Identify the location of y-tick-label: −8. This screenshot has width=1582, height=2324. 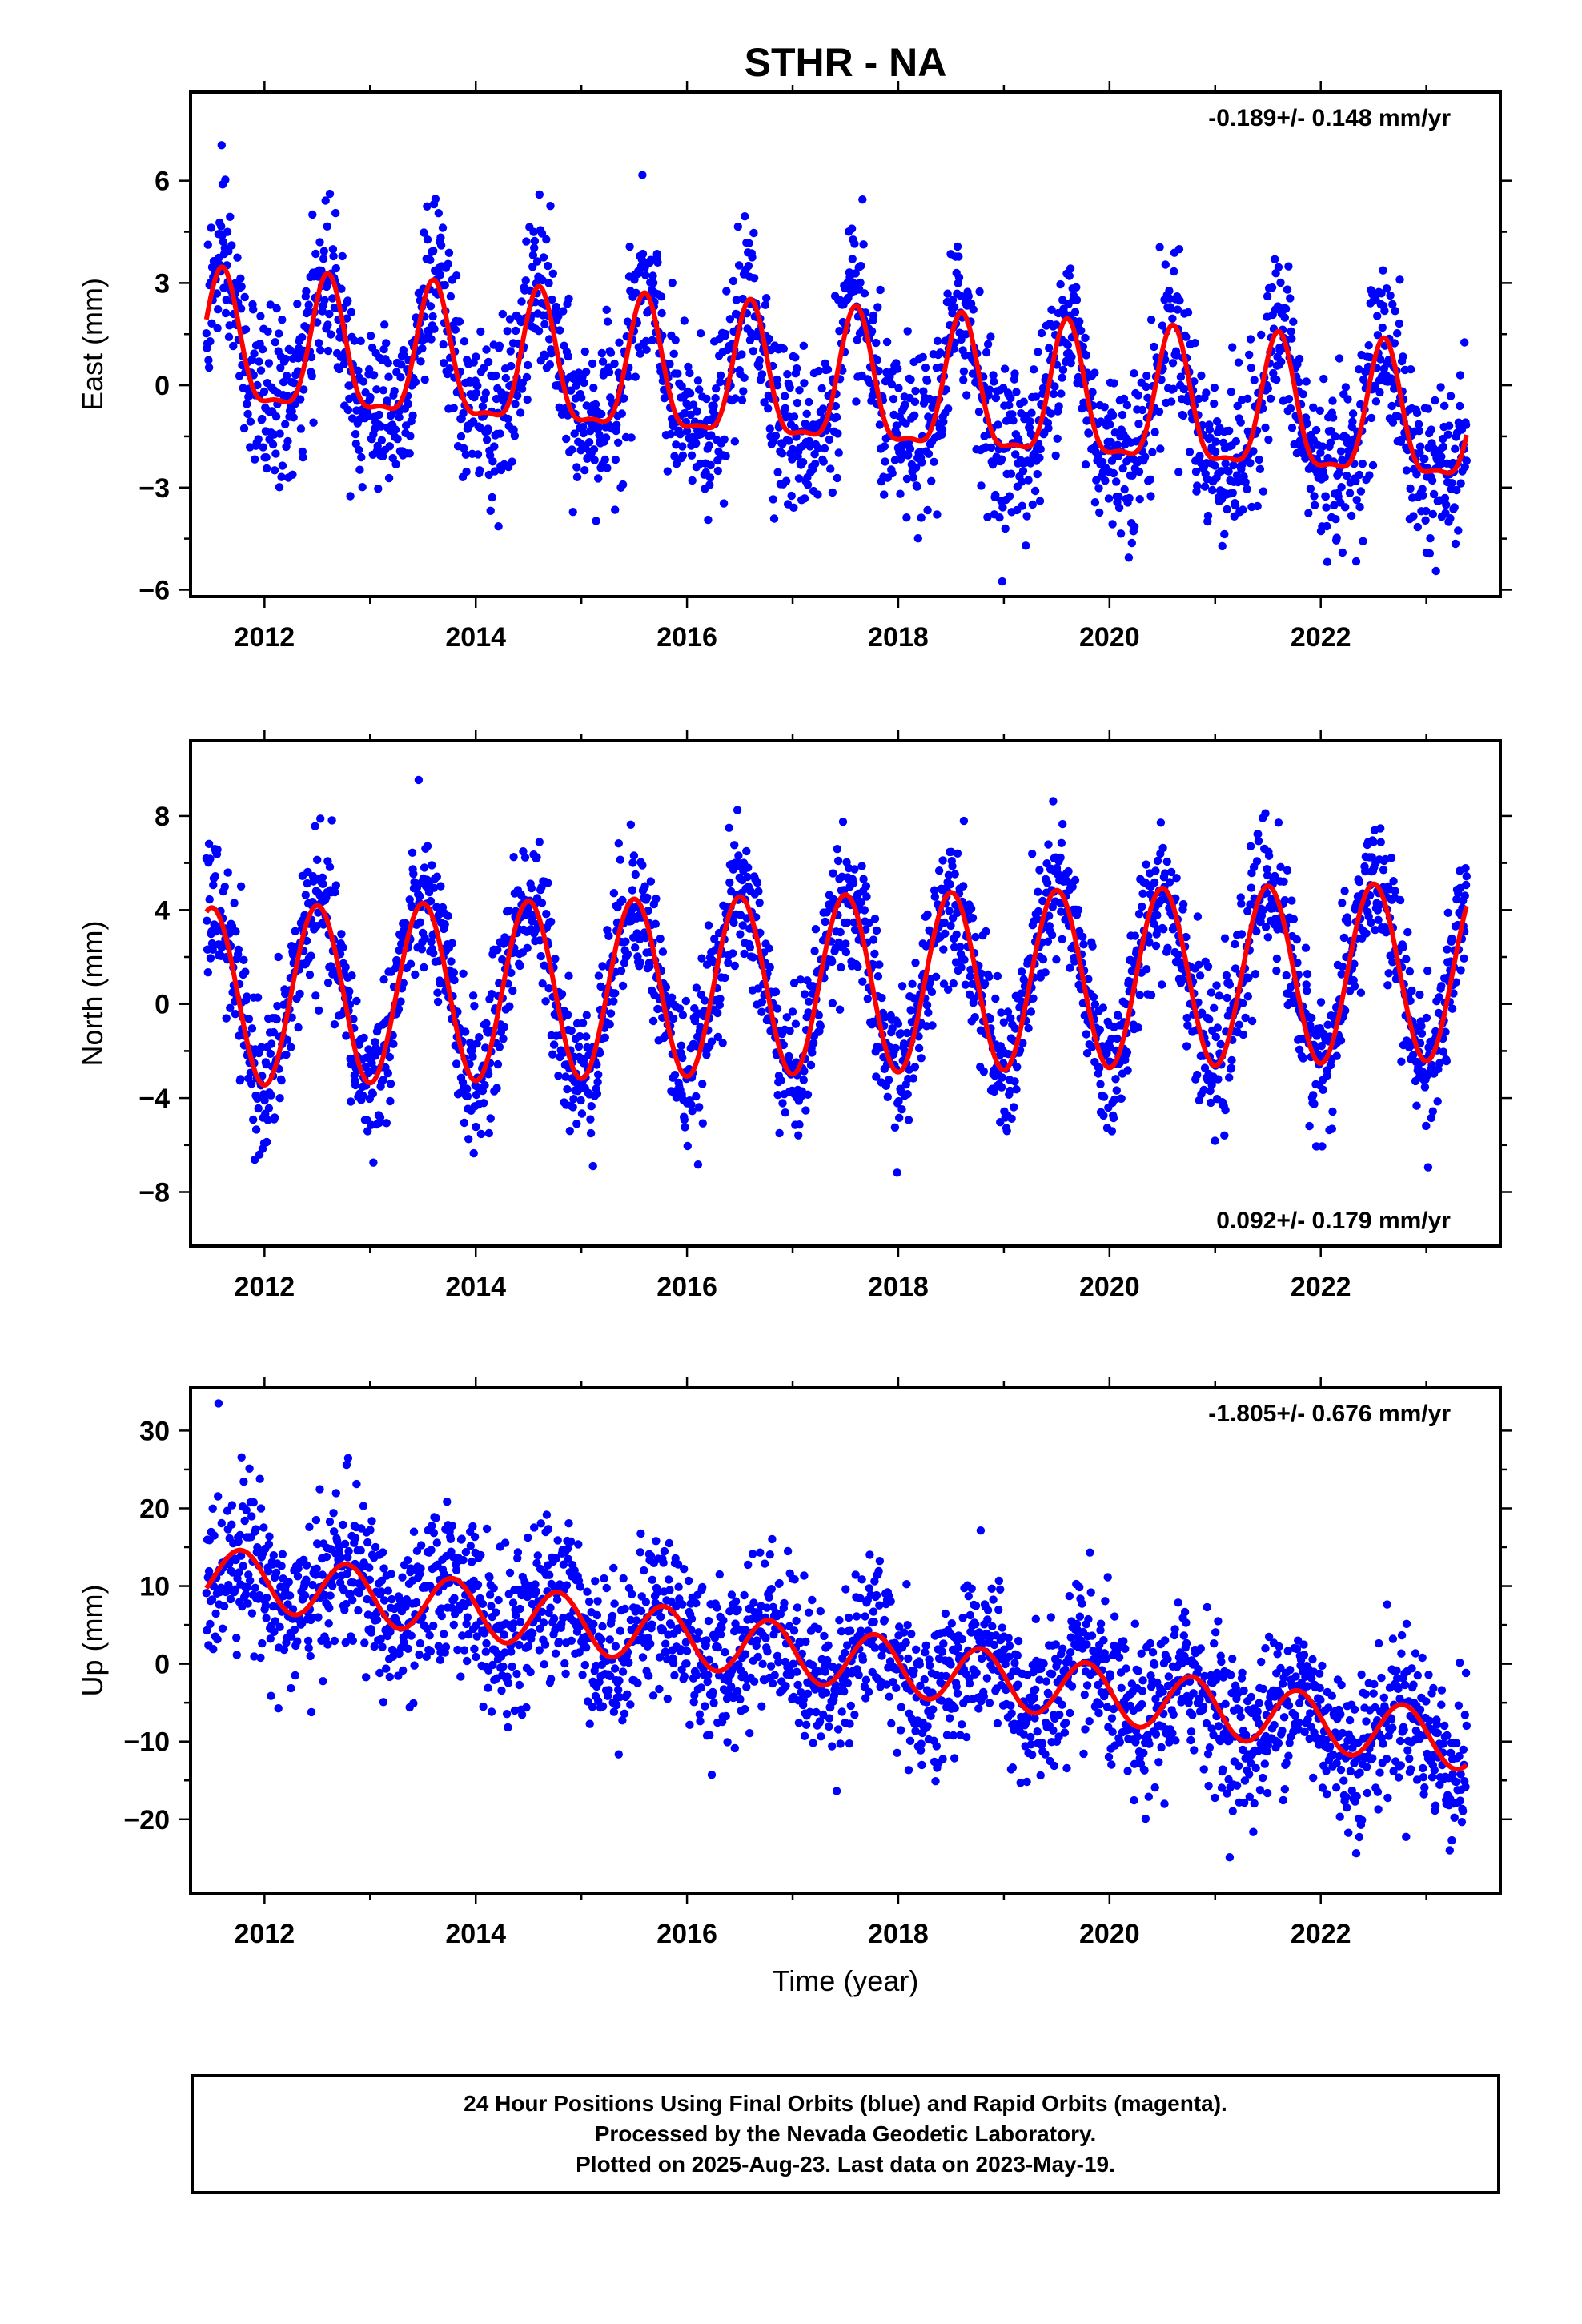
(154, 1192).